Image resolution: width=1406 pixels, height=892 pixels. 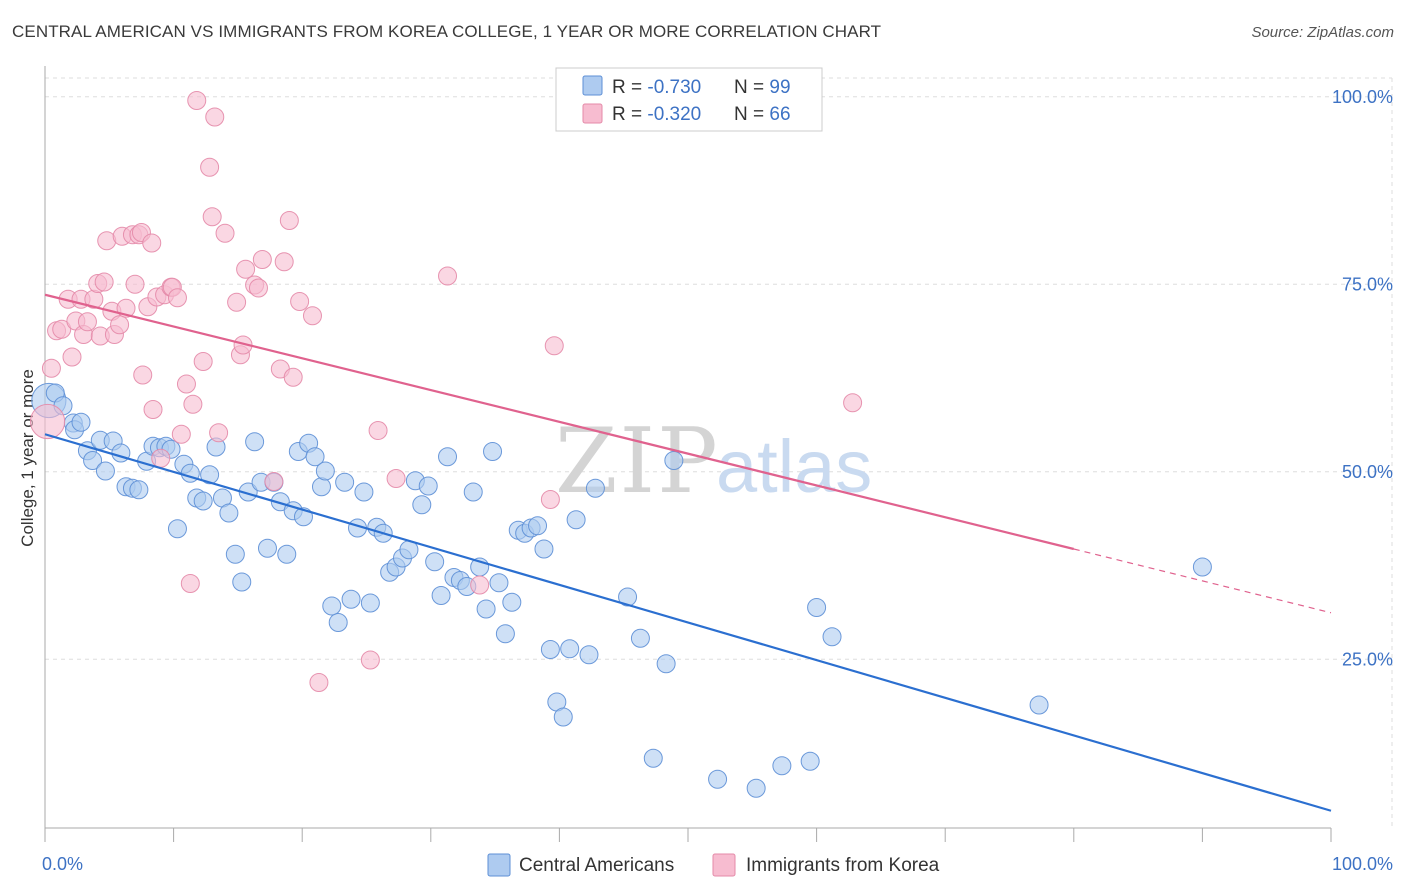 What do you see at coordinates (689, 99) in the screenshot?
I see `legend: R = -0.730 N = 99 R = -0.320 N = 66` at bounding box center [689, 99].